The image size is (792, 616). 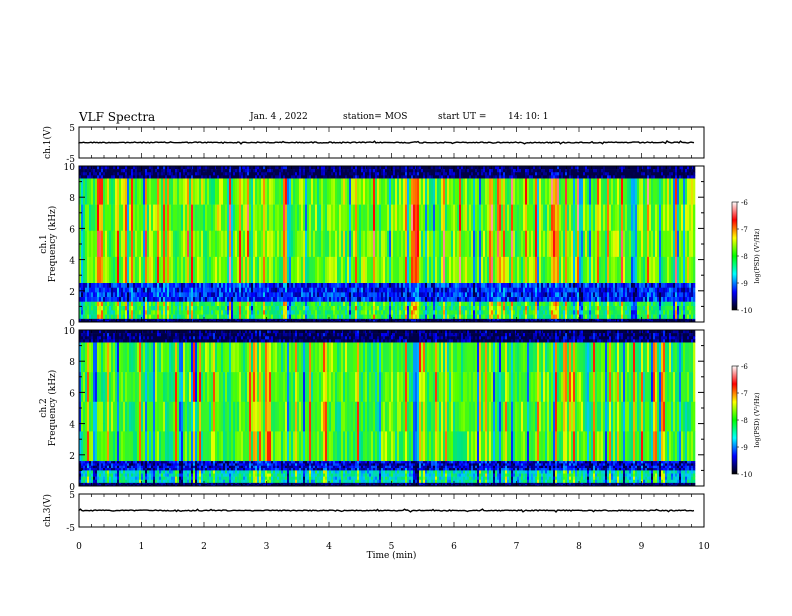 What do you see at coordinates (386, 142) in the screenshot?
I see `ch1-waveform-trace` at bounding box center [386, 142].